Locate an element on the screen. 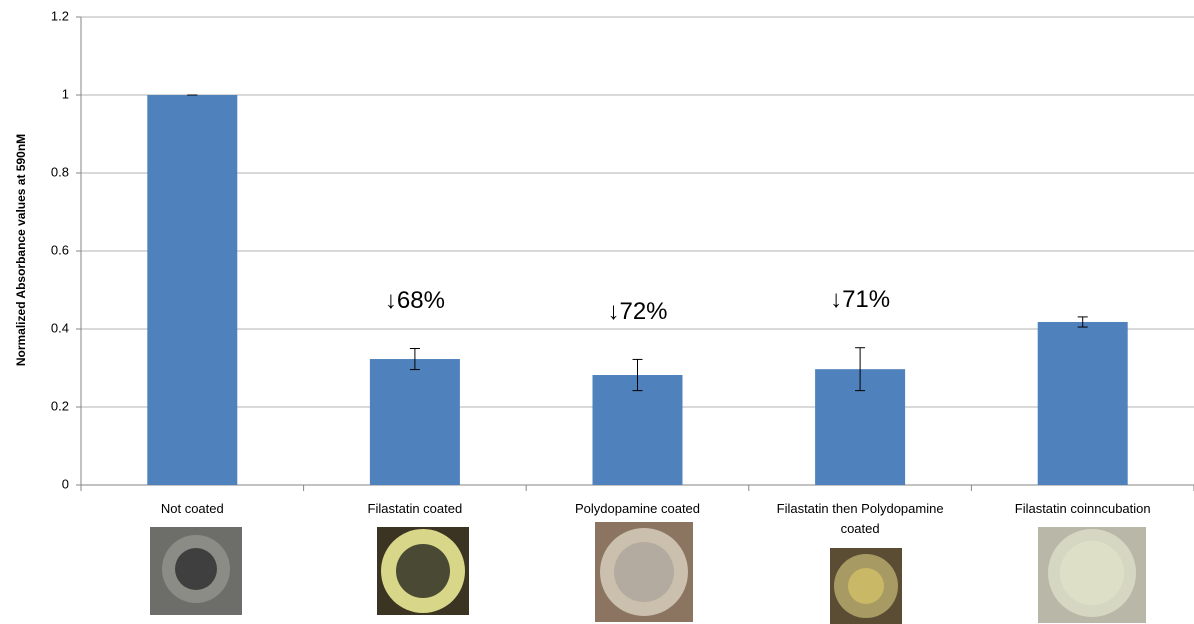 The height and width of the screenshot is (624, 1194). x-tick-label: Filastatin coated is located at coordinates (415, 508).